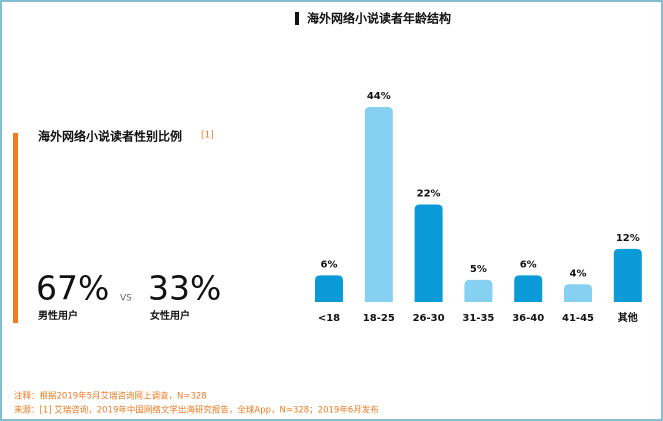 The image size is (663, 421). I want to click on value-label: 12%, so click(628, 238).